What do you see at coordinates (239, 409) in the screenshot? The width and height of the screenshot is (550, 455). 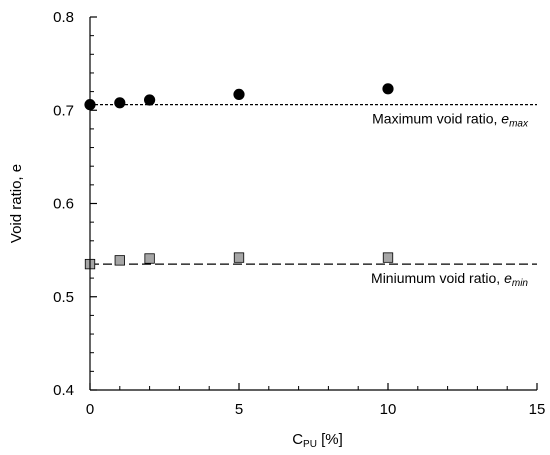 I see `x-tick-label: 5` at bounding box center [239, 409].